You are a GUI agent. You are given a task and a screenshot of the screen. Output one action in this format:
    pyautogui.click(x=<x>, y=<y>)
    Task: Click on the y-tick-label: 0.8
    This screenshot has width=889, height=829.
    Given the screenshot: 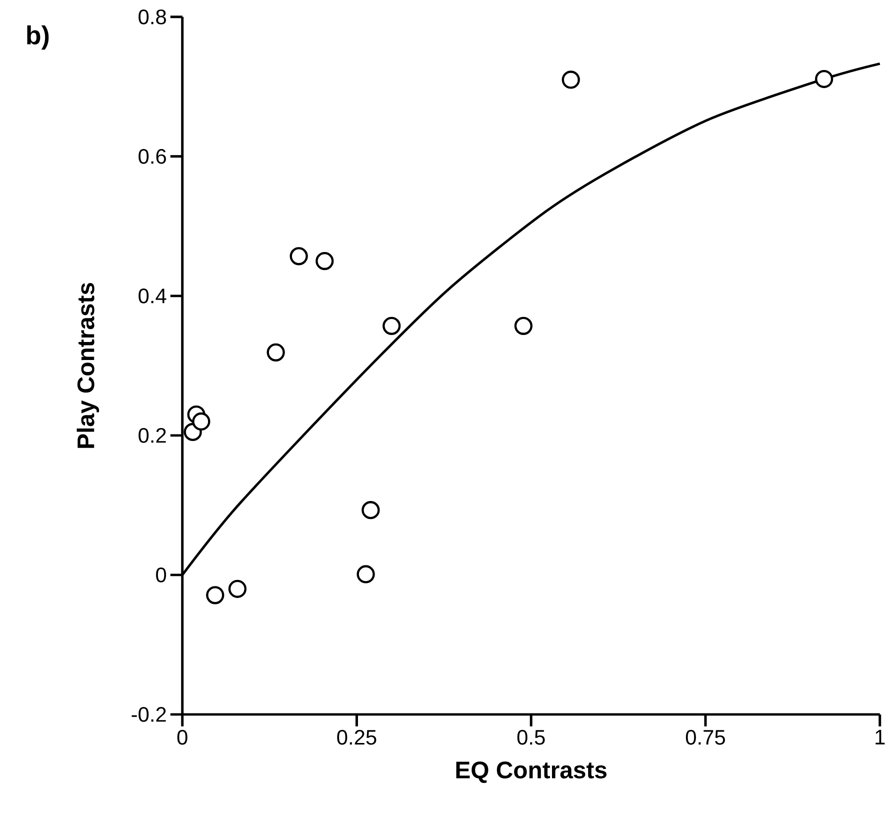 What is the action you would take?
    pyautogui.click(x=152, y=17)
    